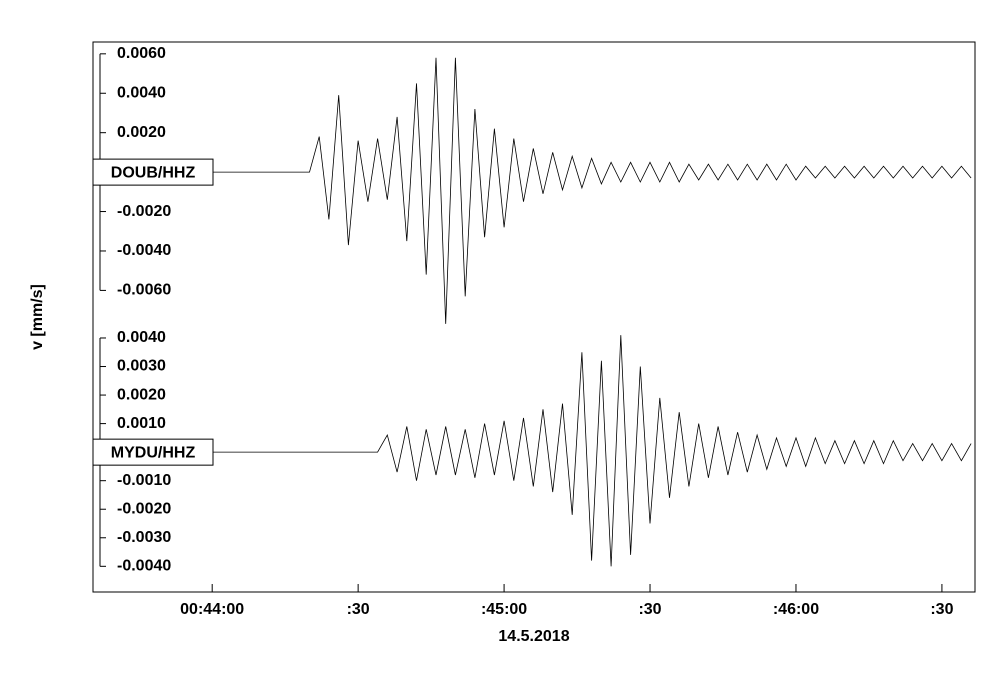 The height and width of the screenshot is (678, 1000). I want to click on y-tick-label: 0.0010, so click(141, 423).